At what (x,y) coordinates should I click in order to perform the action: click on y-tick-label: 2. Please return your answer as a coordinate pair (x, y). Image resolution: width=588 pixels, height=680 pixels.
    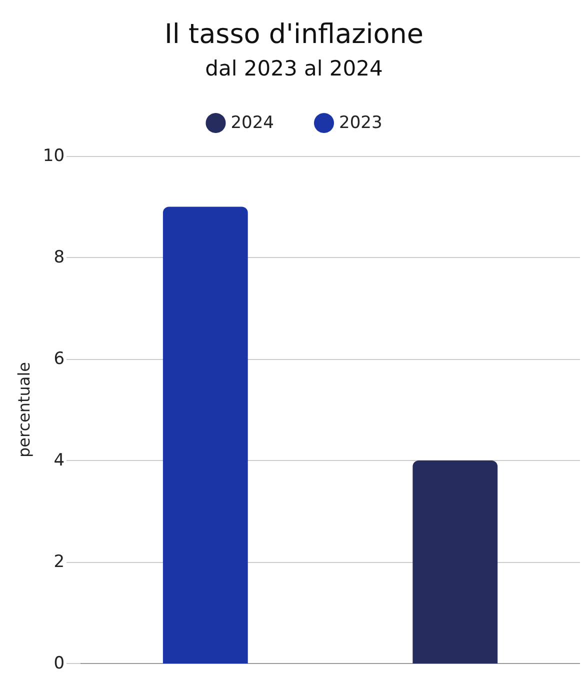
    Looking at the image, I should click on (59, 562).